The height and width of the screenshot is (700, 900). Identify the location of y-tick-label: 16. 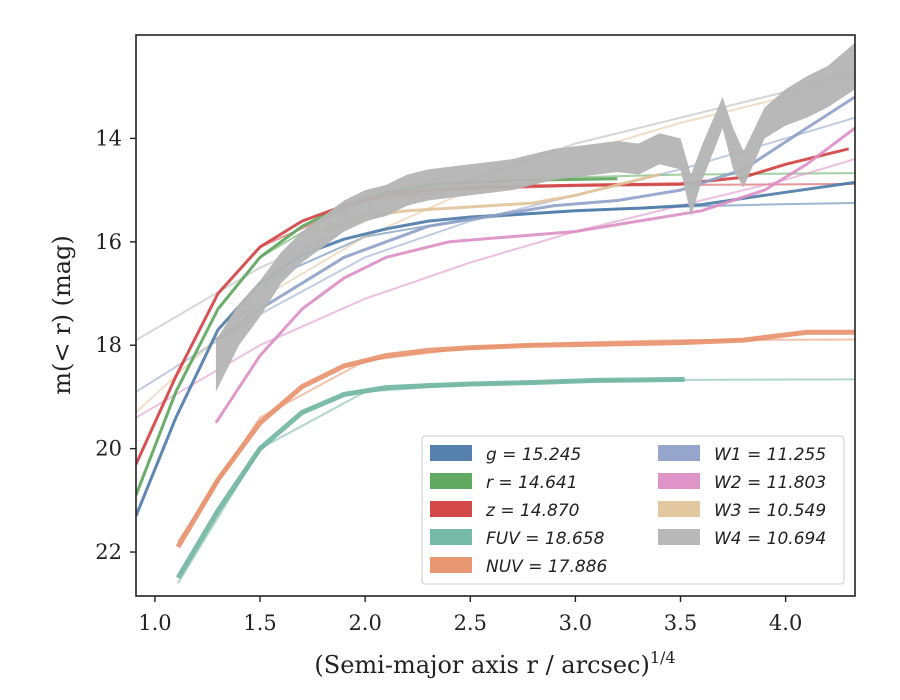
(108, 242).